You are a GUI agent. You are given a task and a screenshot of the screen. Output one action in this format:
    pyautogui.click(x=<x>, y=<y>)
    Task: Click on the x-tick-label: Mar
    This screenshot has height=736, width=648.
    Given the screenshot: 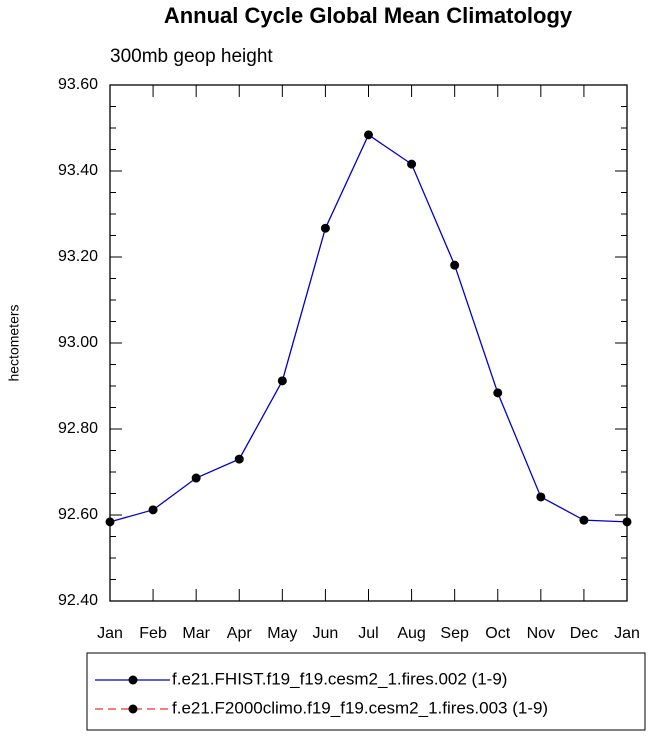 What is the action you would take?
    pyautogui.click(x=196, y=633)
    